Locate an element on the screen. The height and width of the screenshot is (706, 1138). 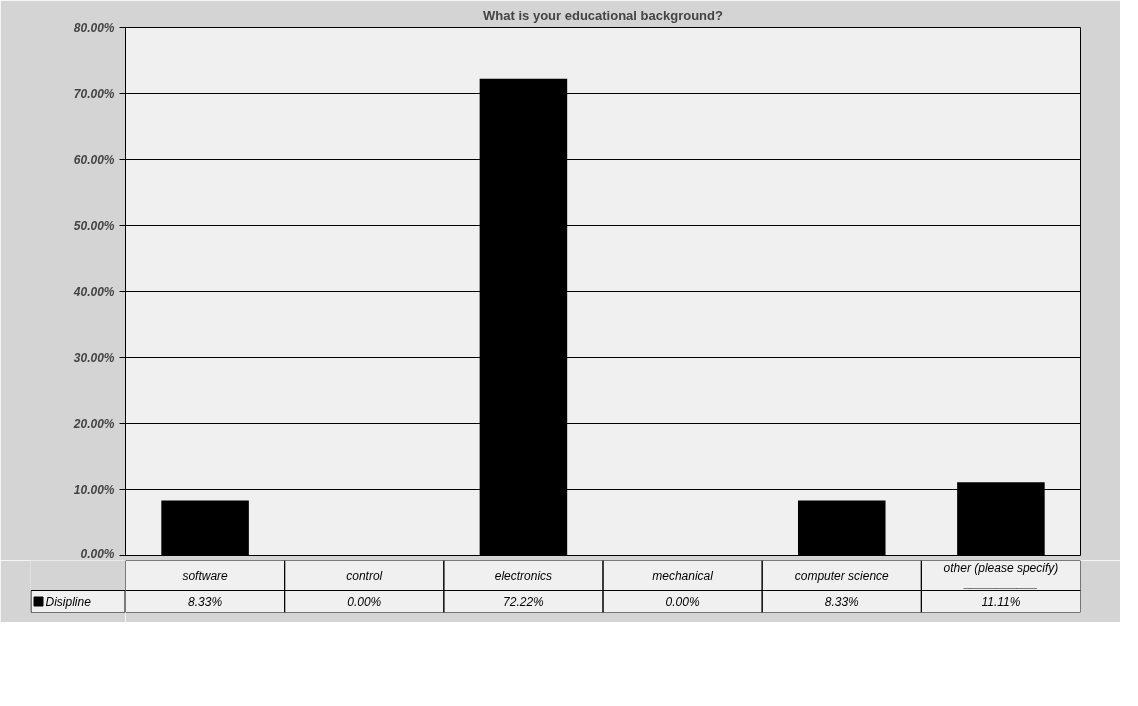
chart-title: What is your educational background? is located at coordinates (603, 15).